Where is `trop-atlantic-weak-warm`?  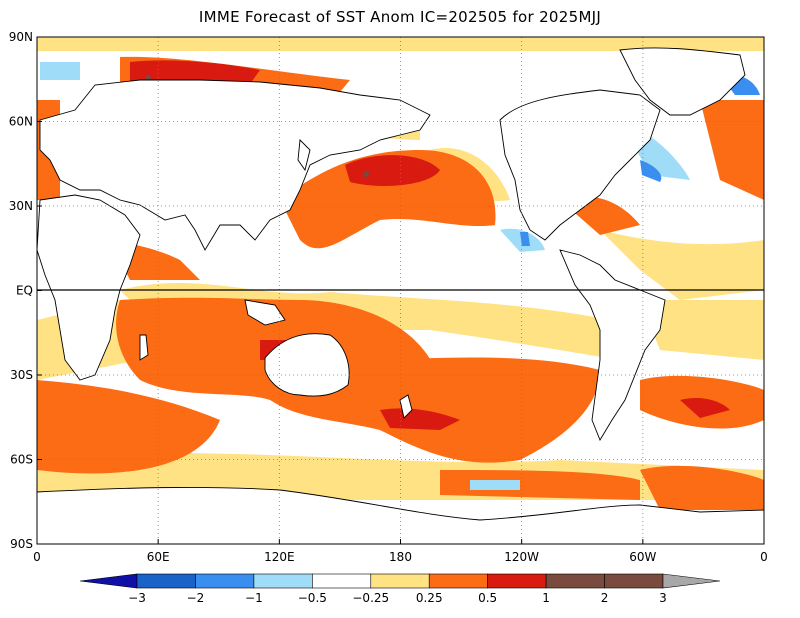
trop-atlantic-weak-warm is located at coordinates (682, 265).